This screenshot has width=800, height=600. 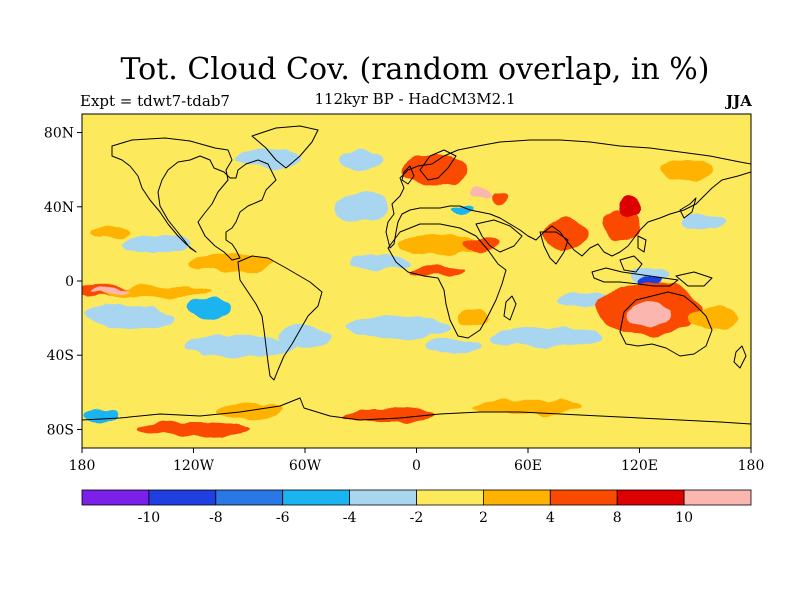 I want to click on lon-tick-label: 0, so click(x=416, y=466).